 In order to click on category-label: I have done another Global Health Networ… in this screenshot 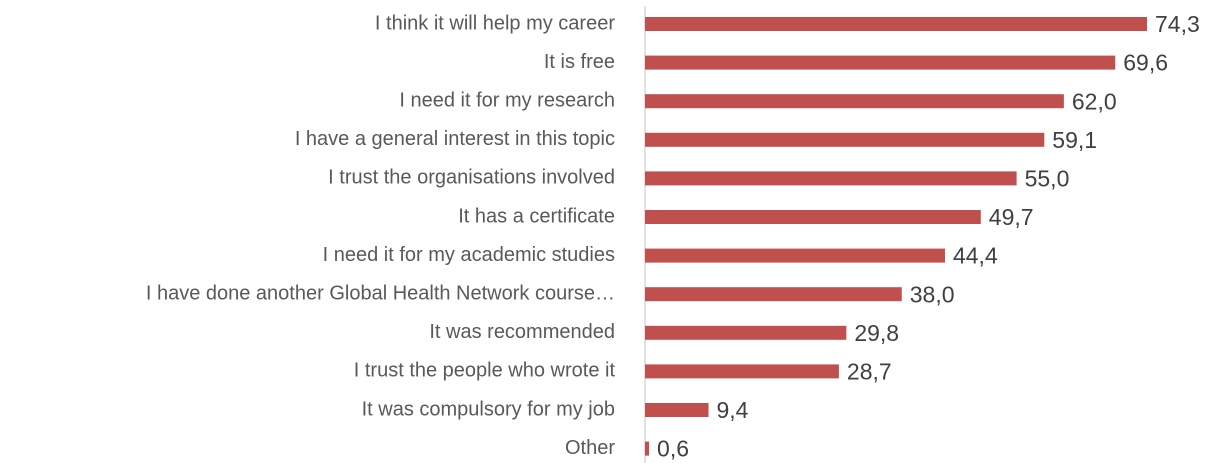, I will do `click(380, 293)`.